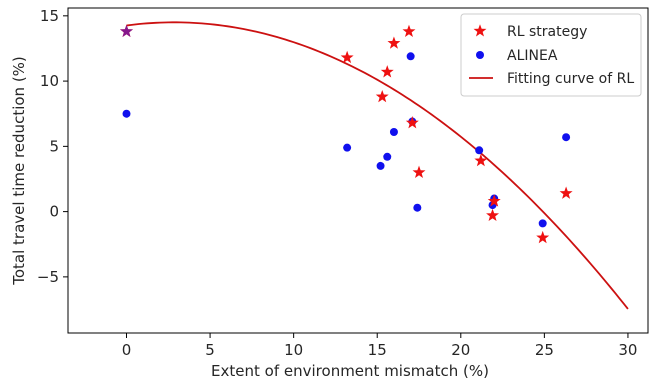 This screenshot has height=378, width=655. Describe the element at coordinates (49, 16) in the screenshot. I see `y-tick-label-4: 15` at that location.